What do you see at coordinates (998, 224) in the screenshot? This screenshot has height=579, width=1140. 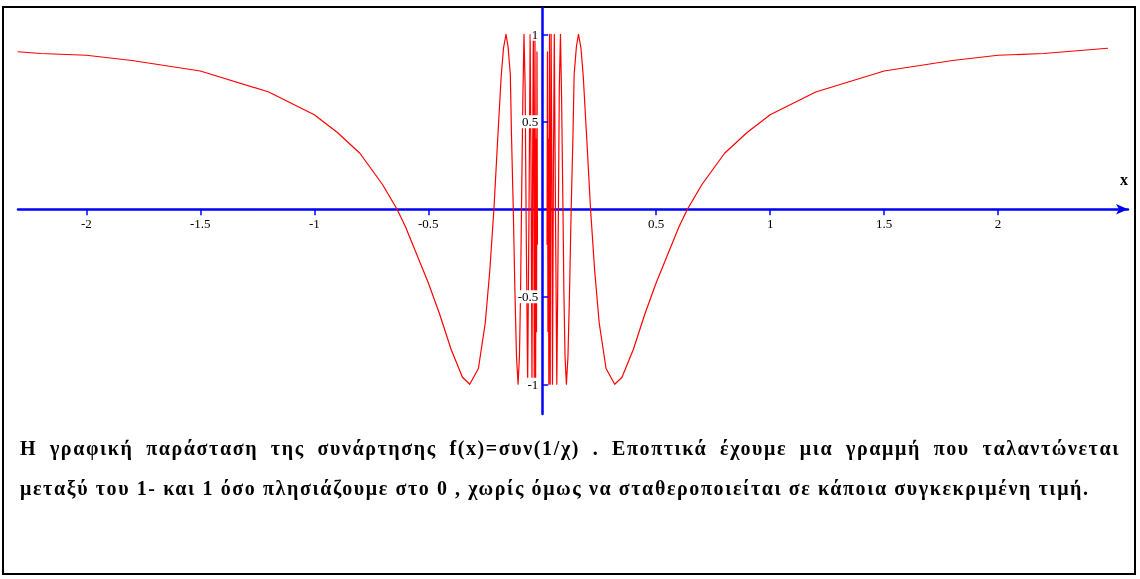 I see `x-tick-label: 2` at bounding box center [998, 224].